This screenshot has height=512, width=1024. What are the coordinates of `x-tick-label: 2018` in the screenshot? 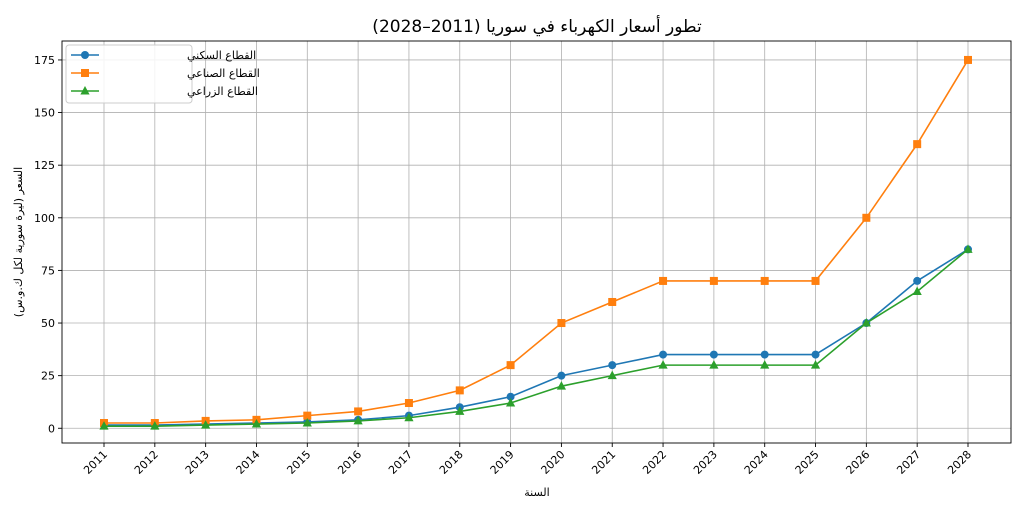 It's located at (451, 462).